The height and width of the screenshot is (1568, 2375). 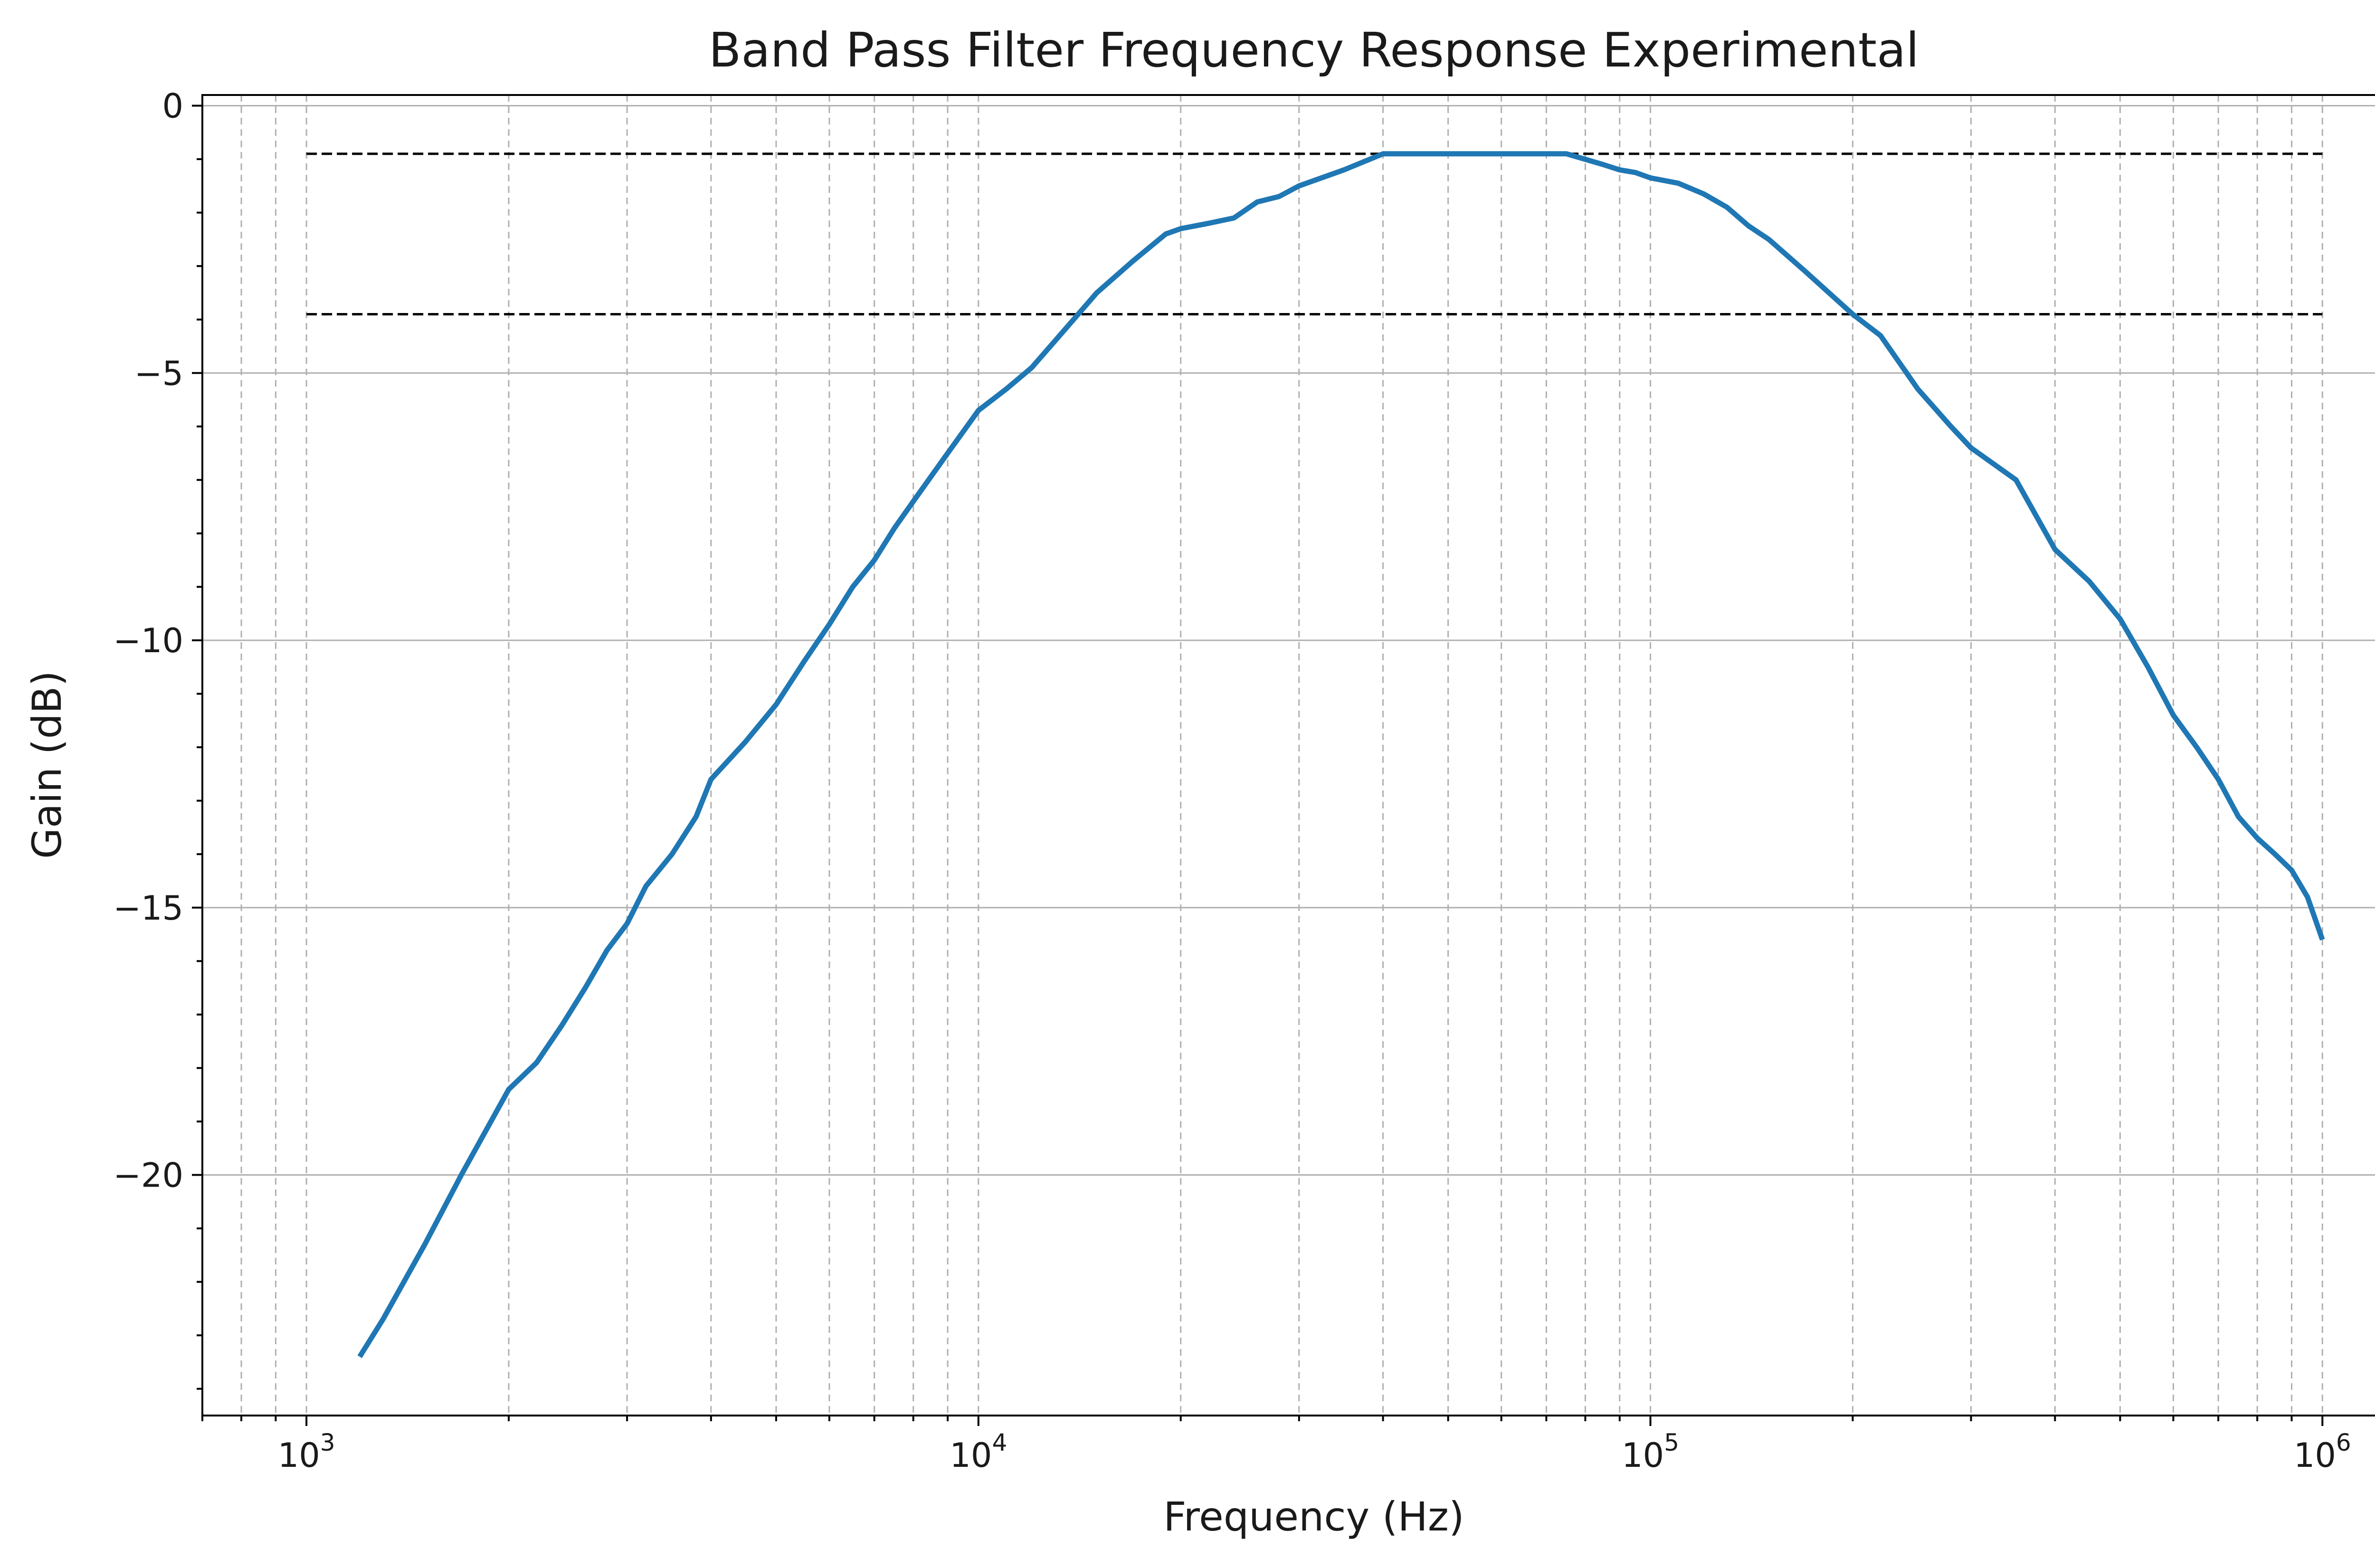 What do you see at coordinates (1314, 234) in the screenshot?
I see `reference-lines` at bounding box center [1314, 234].